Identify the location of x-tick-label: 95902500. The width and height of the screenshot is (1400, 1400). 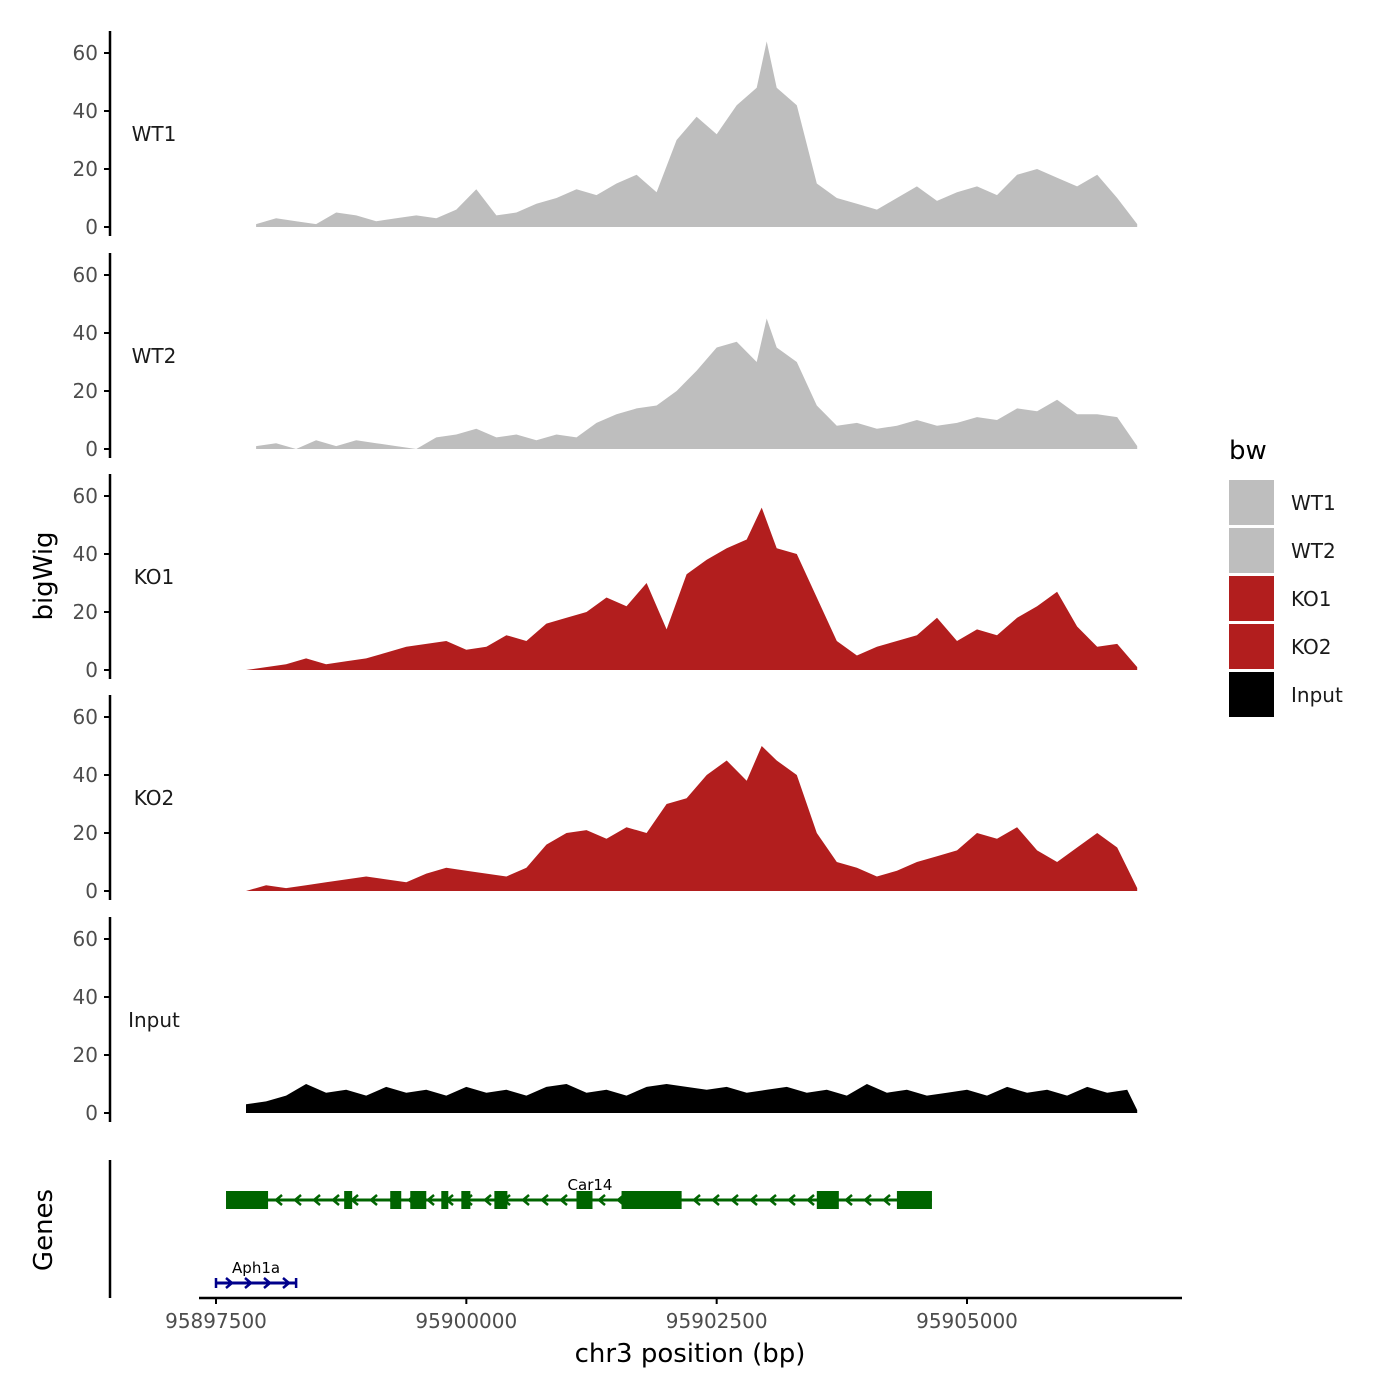
(717, 1321).